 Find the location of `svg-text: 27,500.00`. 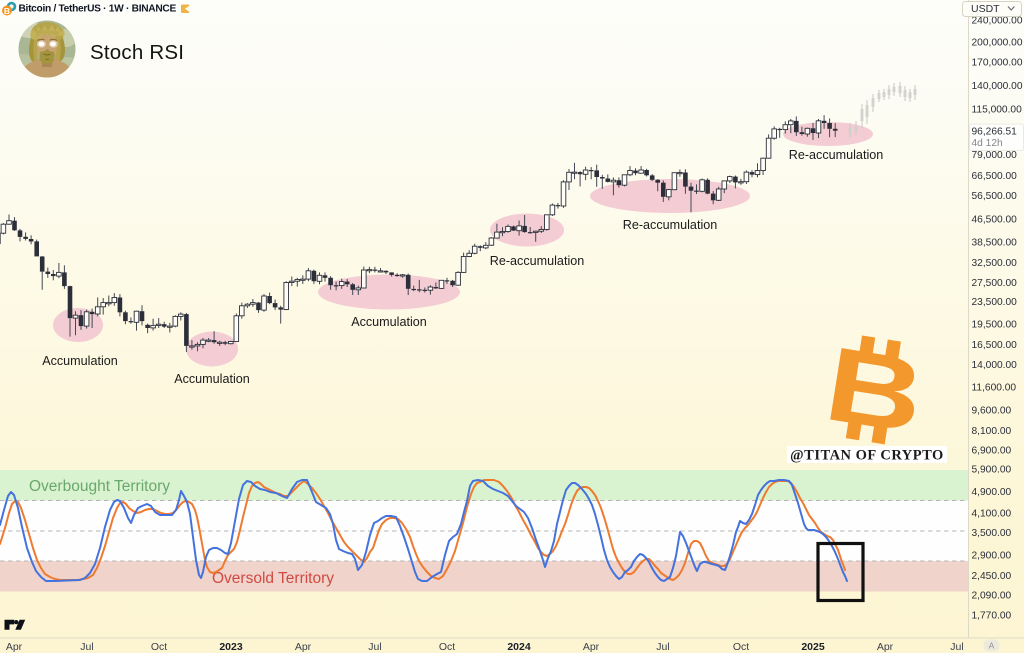

svg-text: 27,500.00 is located at coordinates (995, 283).